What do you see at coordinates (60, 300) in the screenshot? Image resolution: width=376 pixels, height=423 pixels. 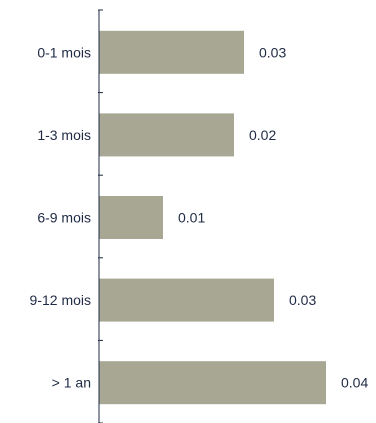 I see `category-label: 9-12 mois` at bounding box center [60, 300].